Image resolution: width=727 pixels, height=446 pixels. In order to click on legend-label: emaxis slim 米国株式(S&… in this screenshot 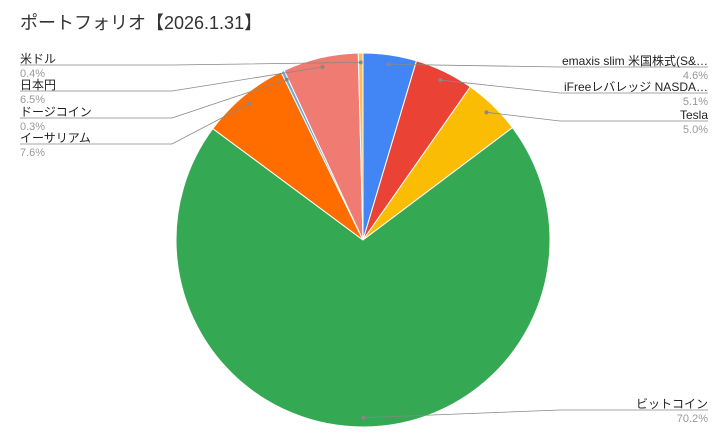, I will do `click(635, 60)`.